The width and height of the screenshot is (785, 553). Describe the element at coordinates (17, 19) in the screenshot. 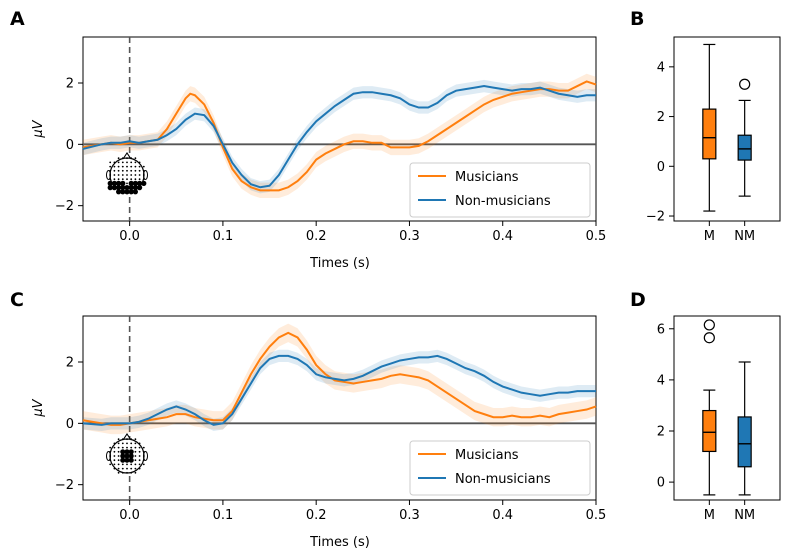

I see `panel-letter-a: A` at that location.